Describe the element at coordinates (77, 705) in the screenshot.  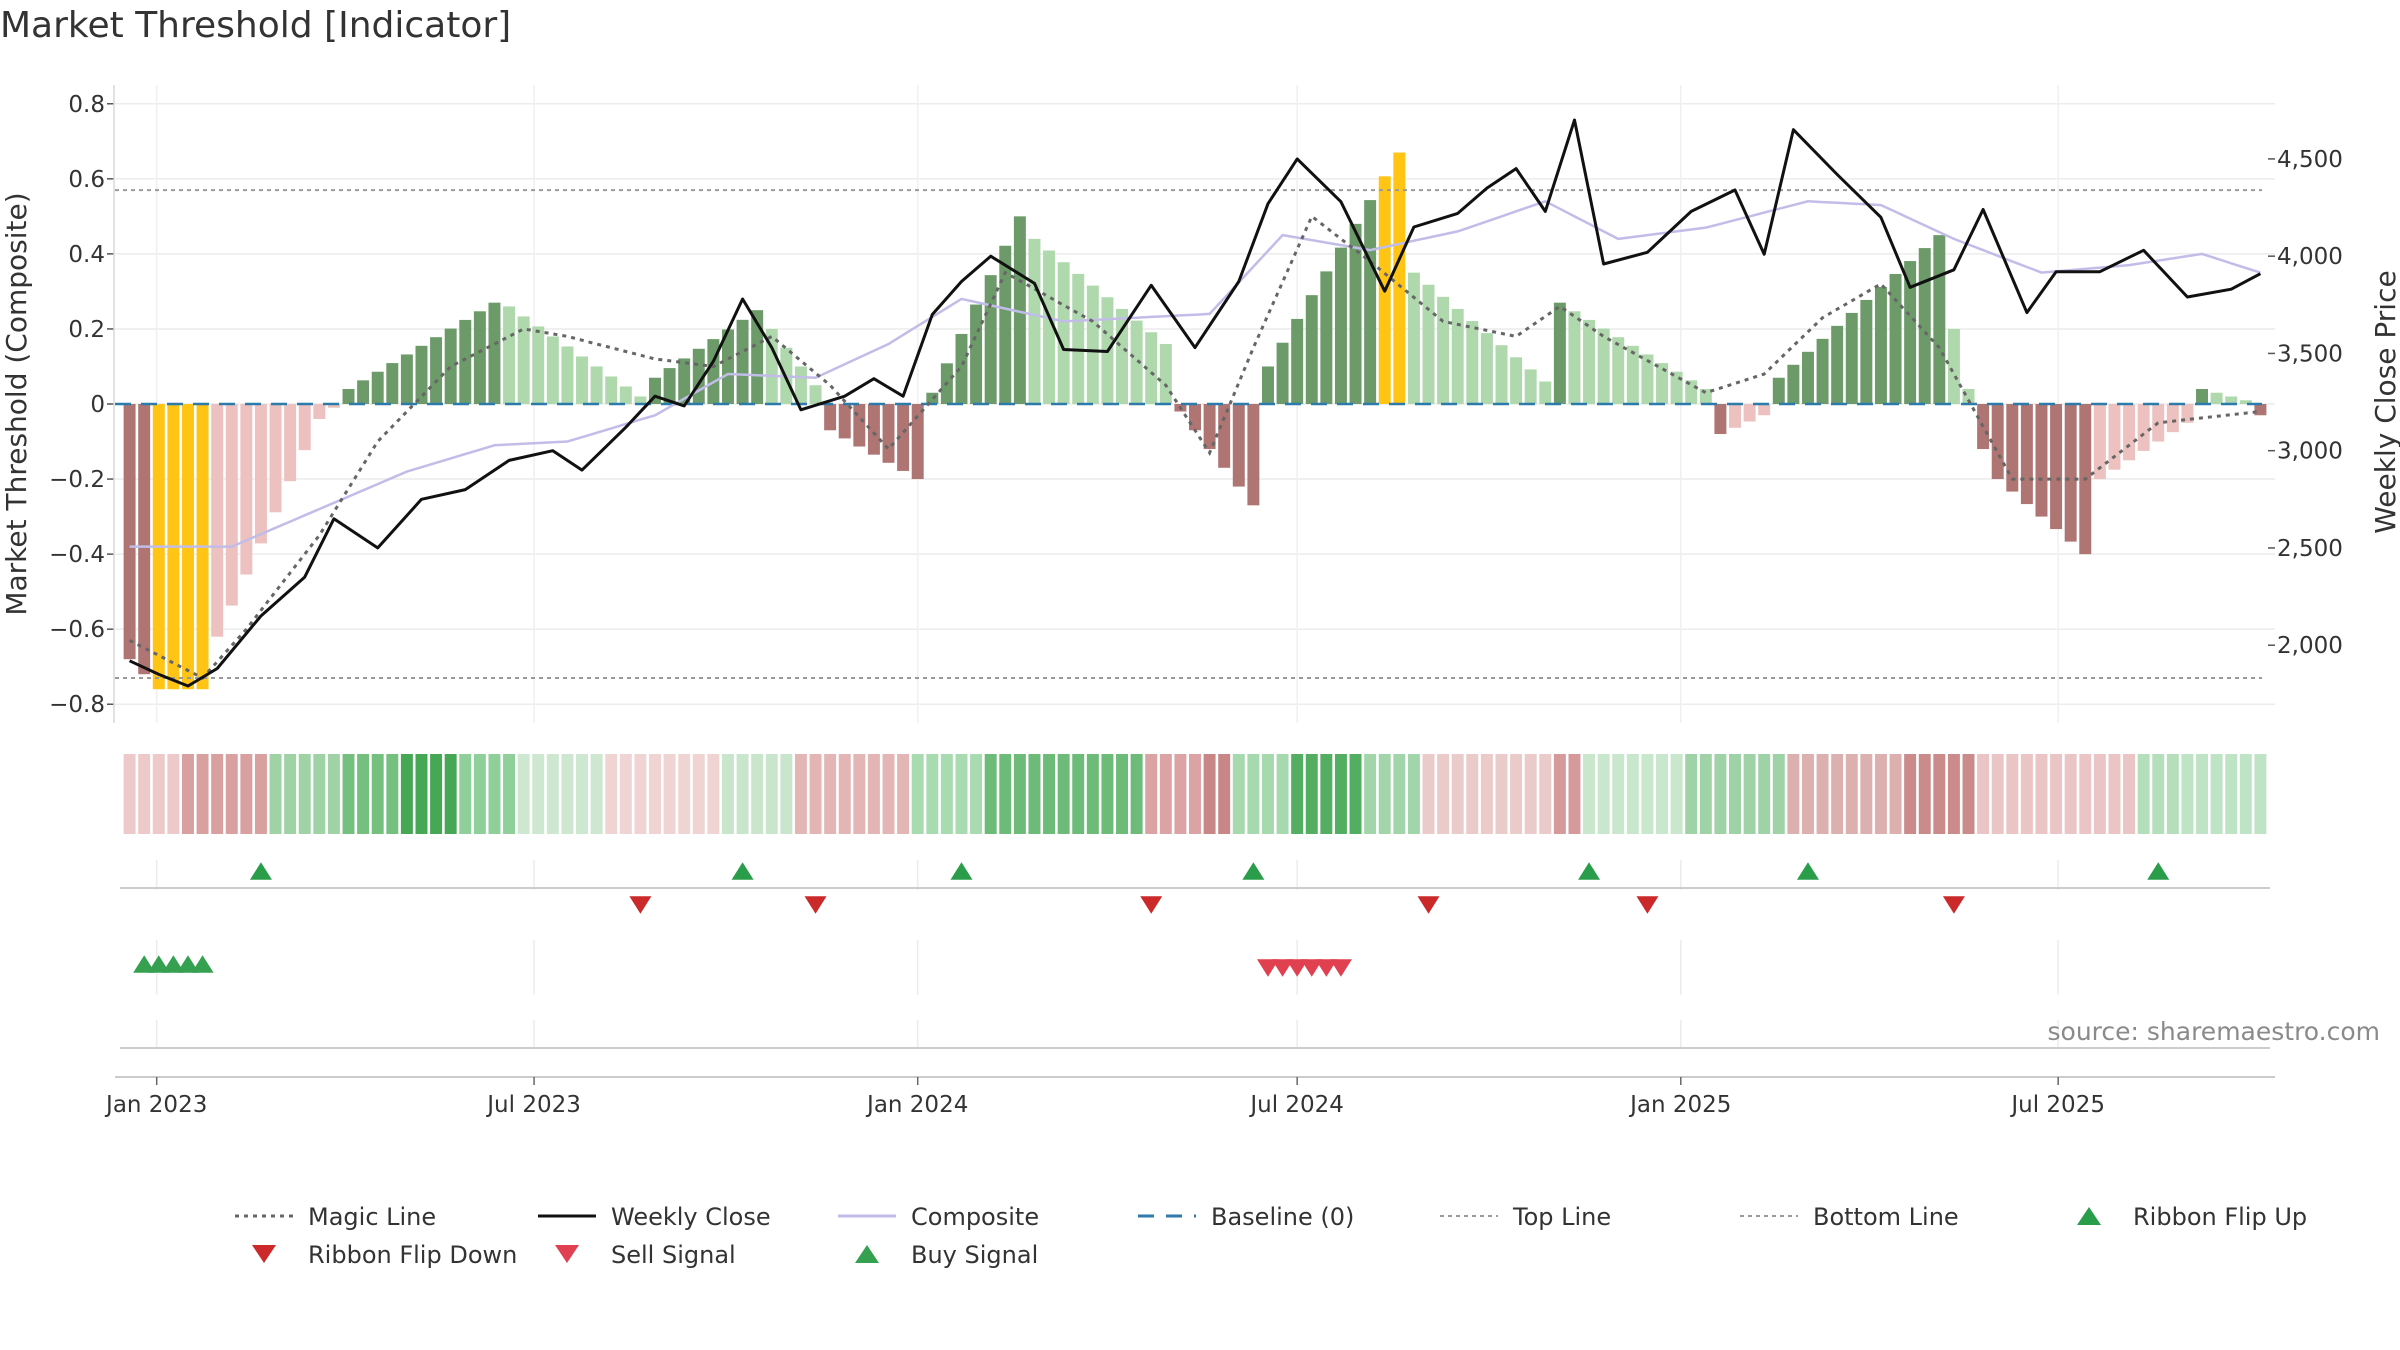
I see `y-left-tick-label: −0.8` at that location.